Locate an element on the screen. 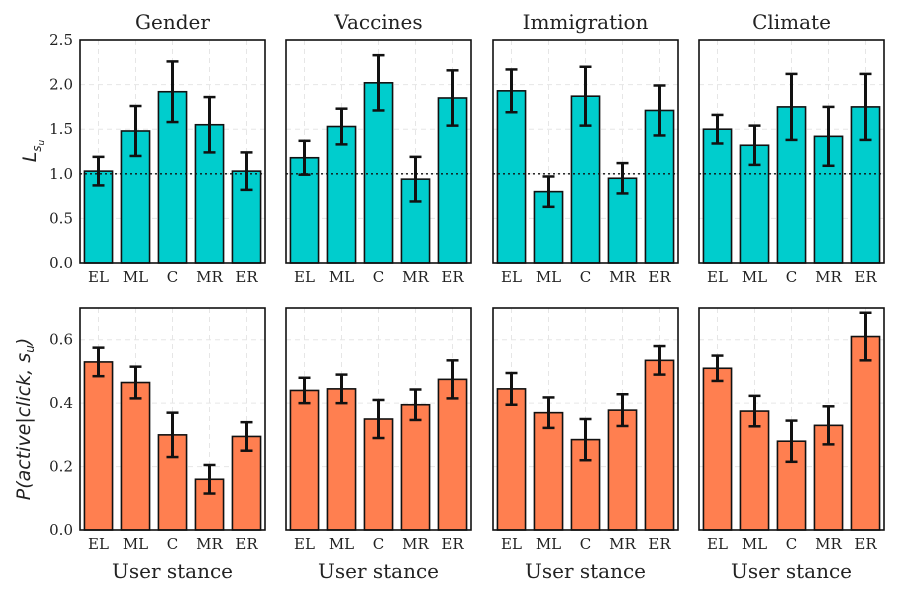  y-tick-label: 2.5 is located at coordinates (61, 40).